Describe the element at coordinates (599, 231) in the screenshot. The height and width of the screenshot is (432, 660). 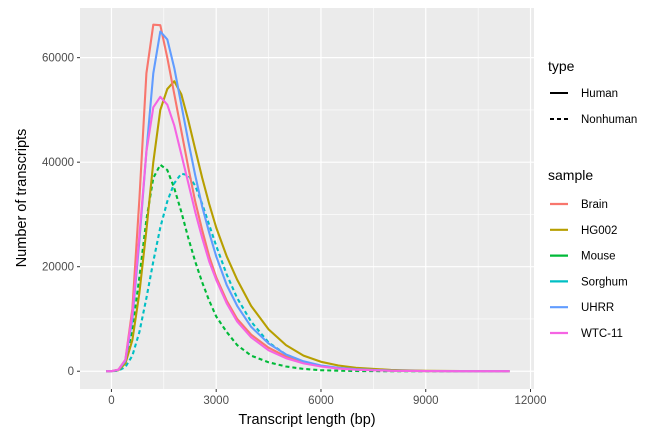
I see `legend-label-hg002: HG002` at that location.